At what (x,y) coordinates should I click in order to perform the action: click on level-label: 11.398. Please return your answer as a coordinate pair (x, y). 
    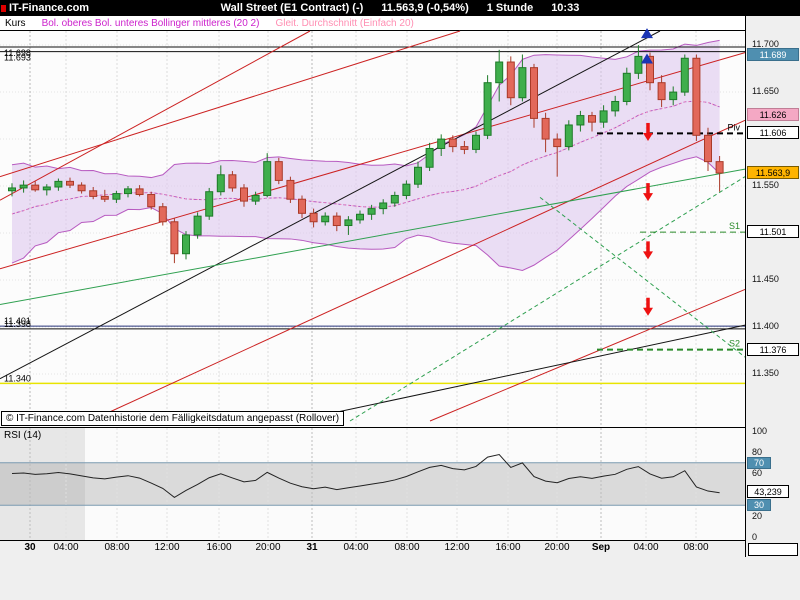
    Looking at the image, I should click on (17, 324).